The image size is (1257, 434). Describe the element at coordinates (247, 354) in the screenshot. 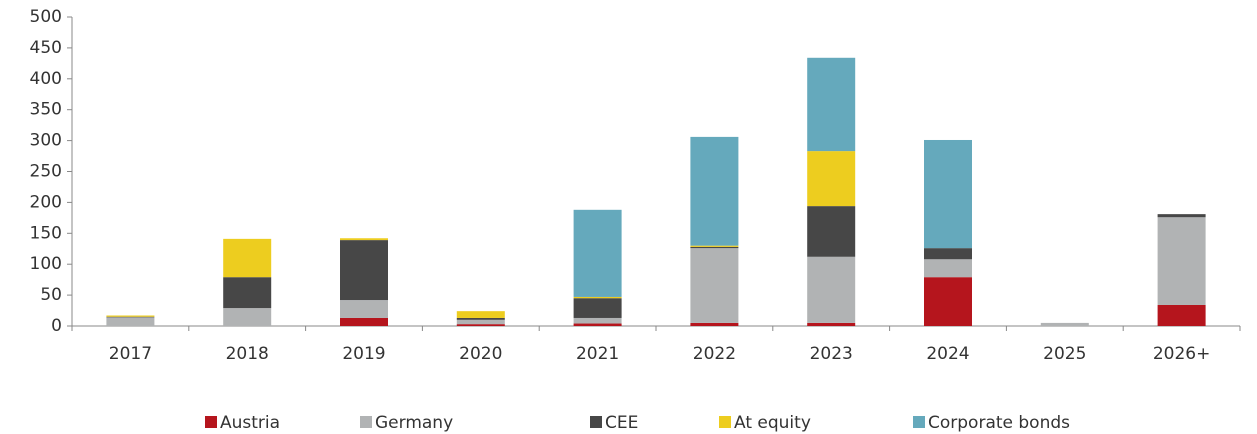

I see `x-tick-label: 2018` at that location.